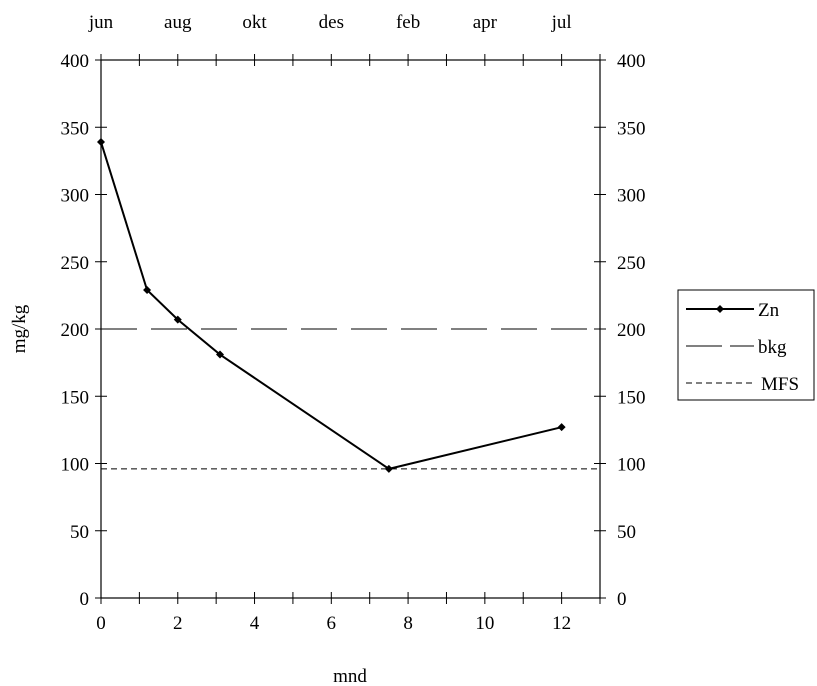 The height and width of the screenshot is (686, 817). What do you see at coordinates (631, 465) in the screenshot?
I see `y-tick-label-right: 100` at bounding box center [631, 465].